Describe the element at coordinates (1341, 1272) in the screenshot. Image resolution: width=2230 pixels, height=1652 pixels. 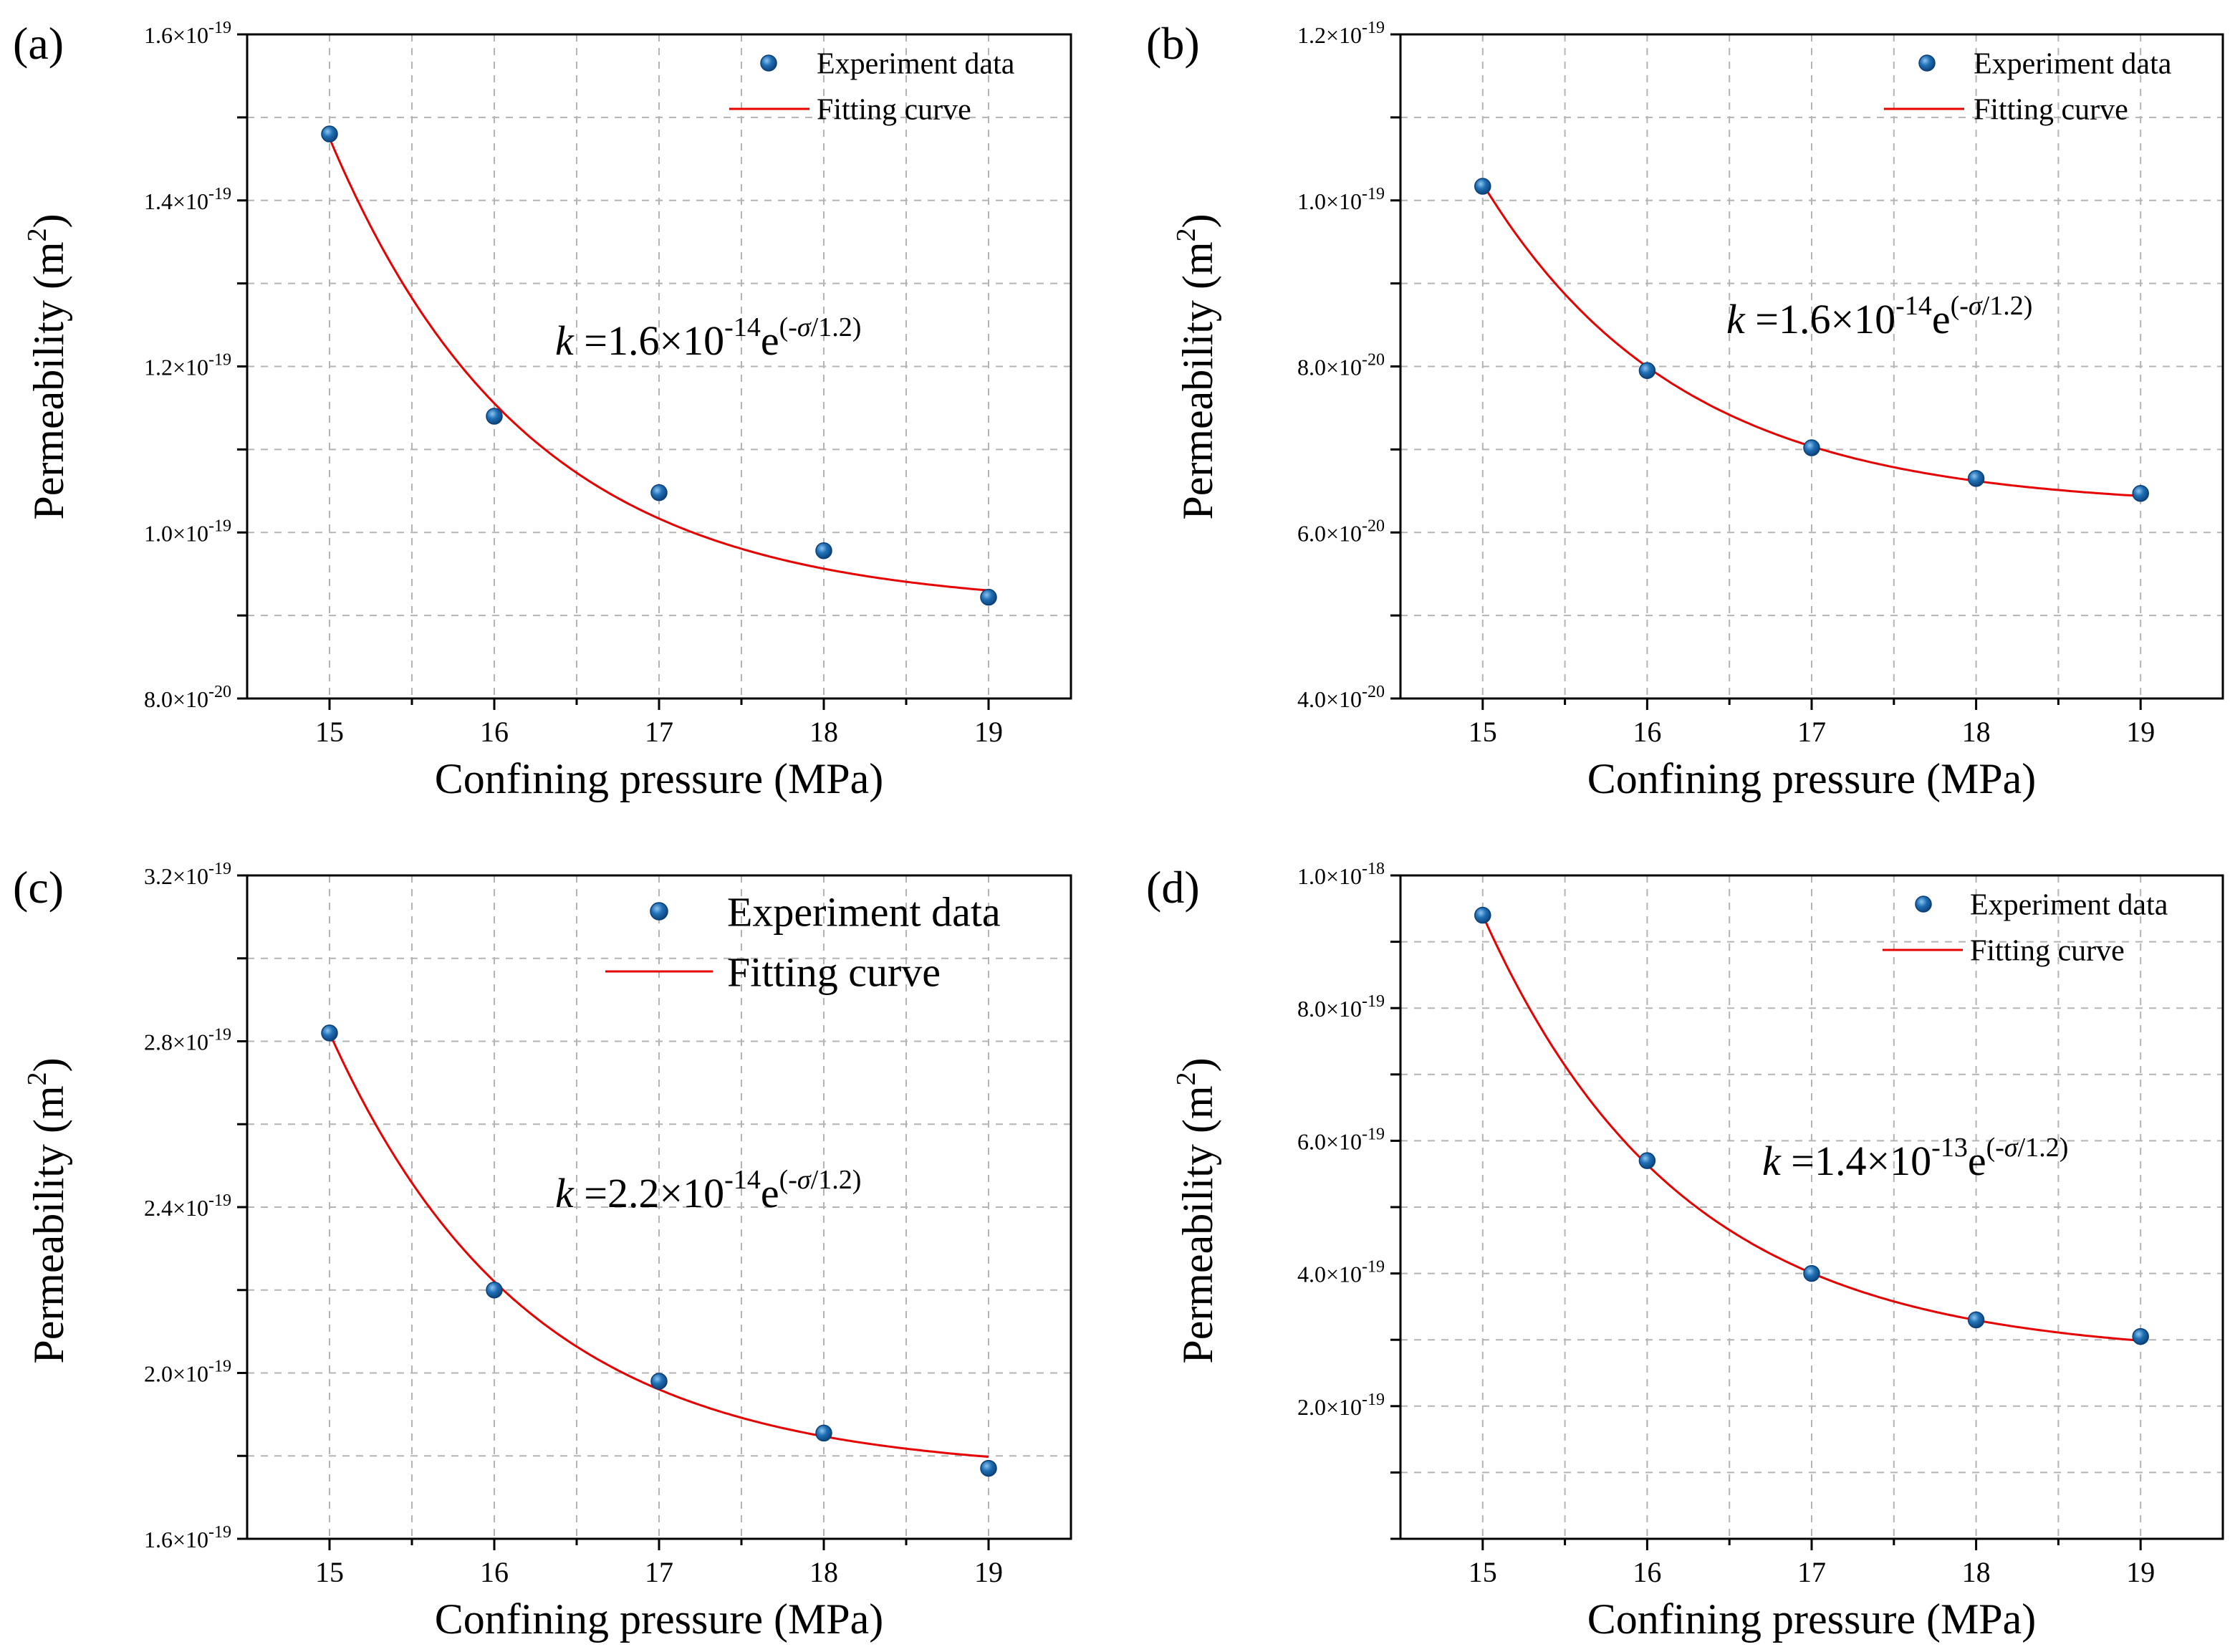
I see `y-tick-label: 4.0×10⁻¹⁹` at that location.